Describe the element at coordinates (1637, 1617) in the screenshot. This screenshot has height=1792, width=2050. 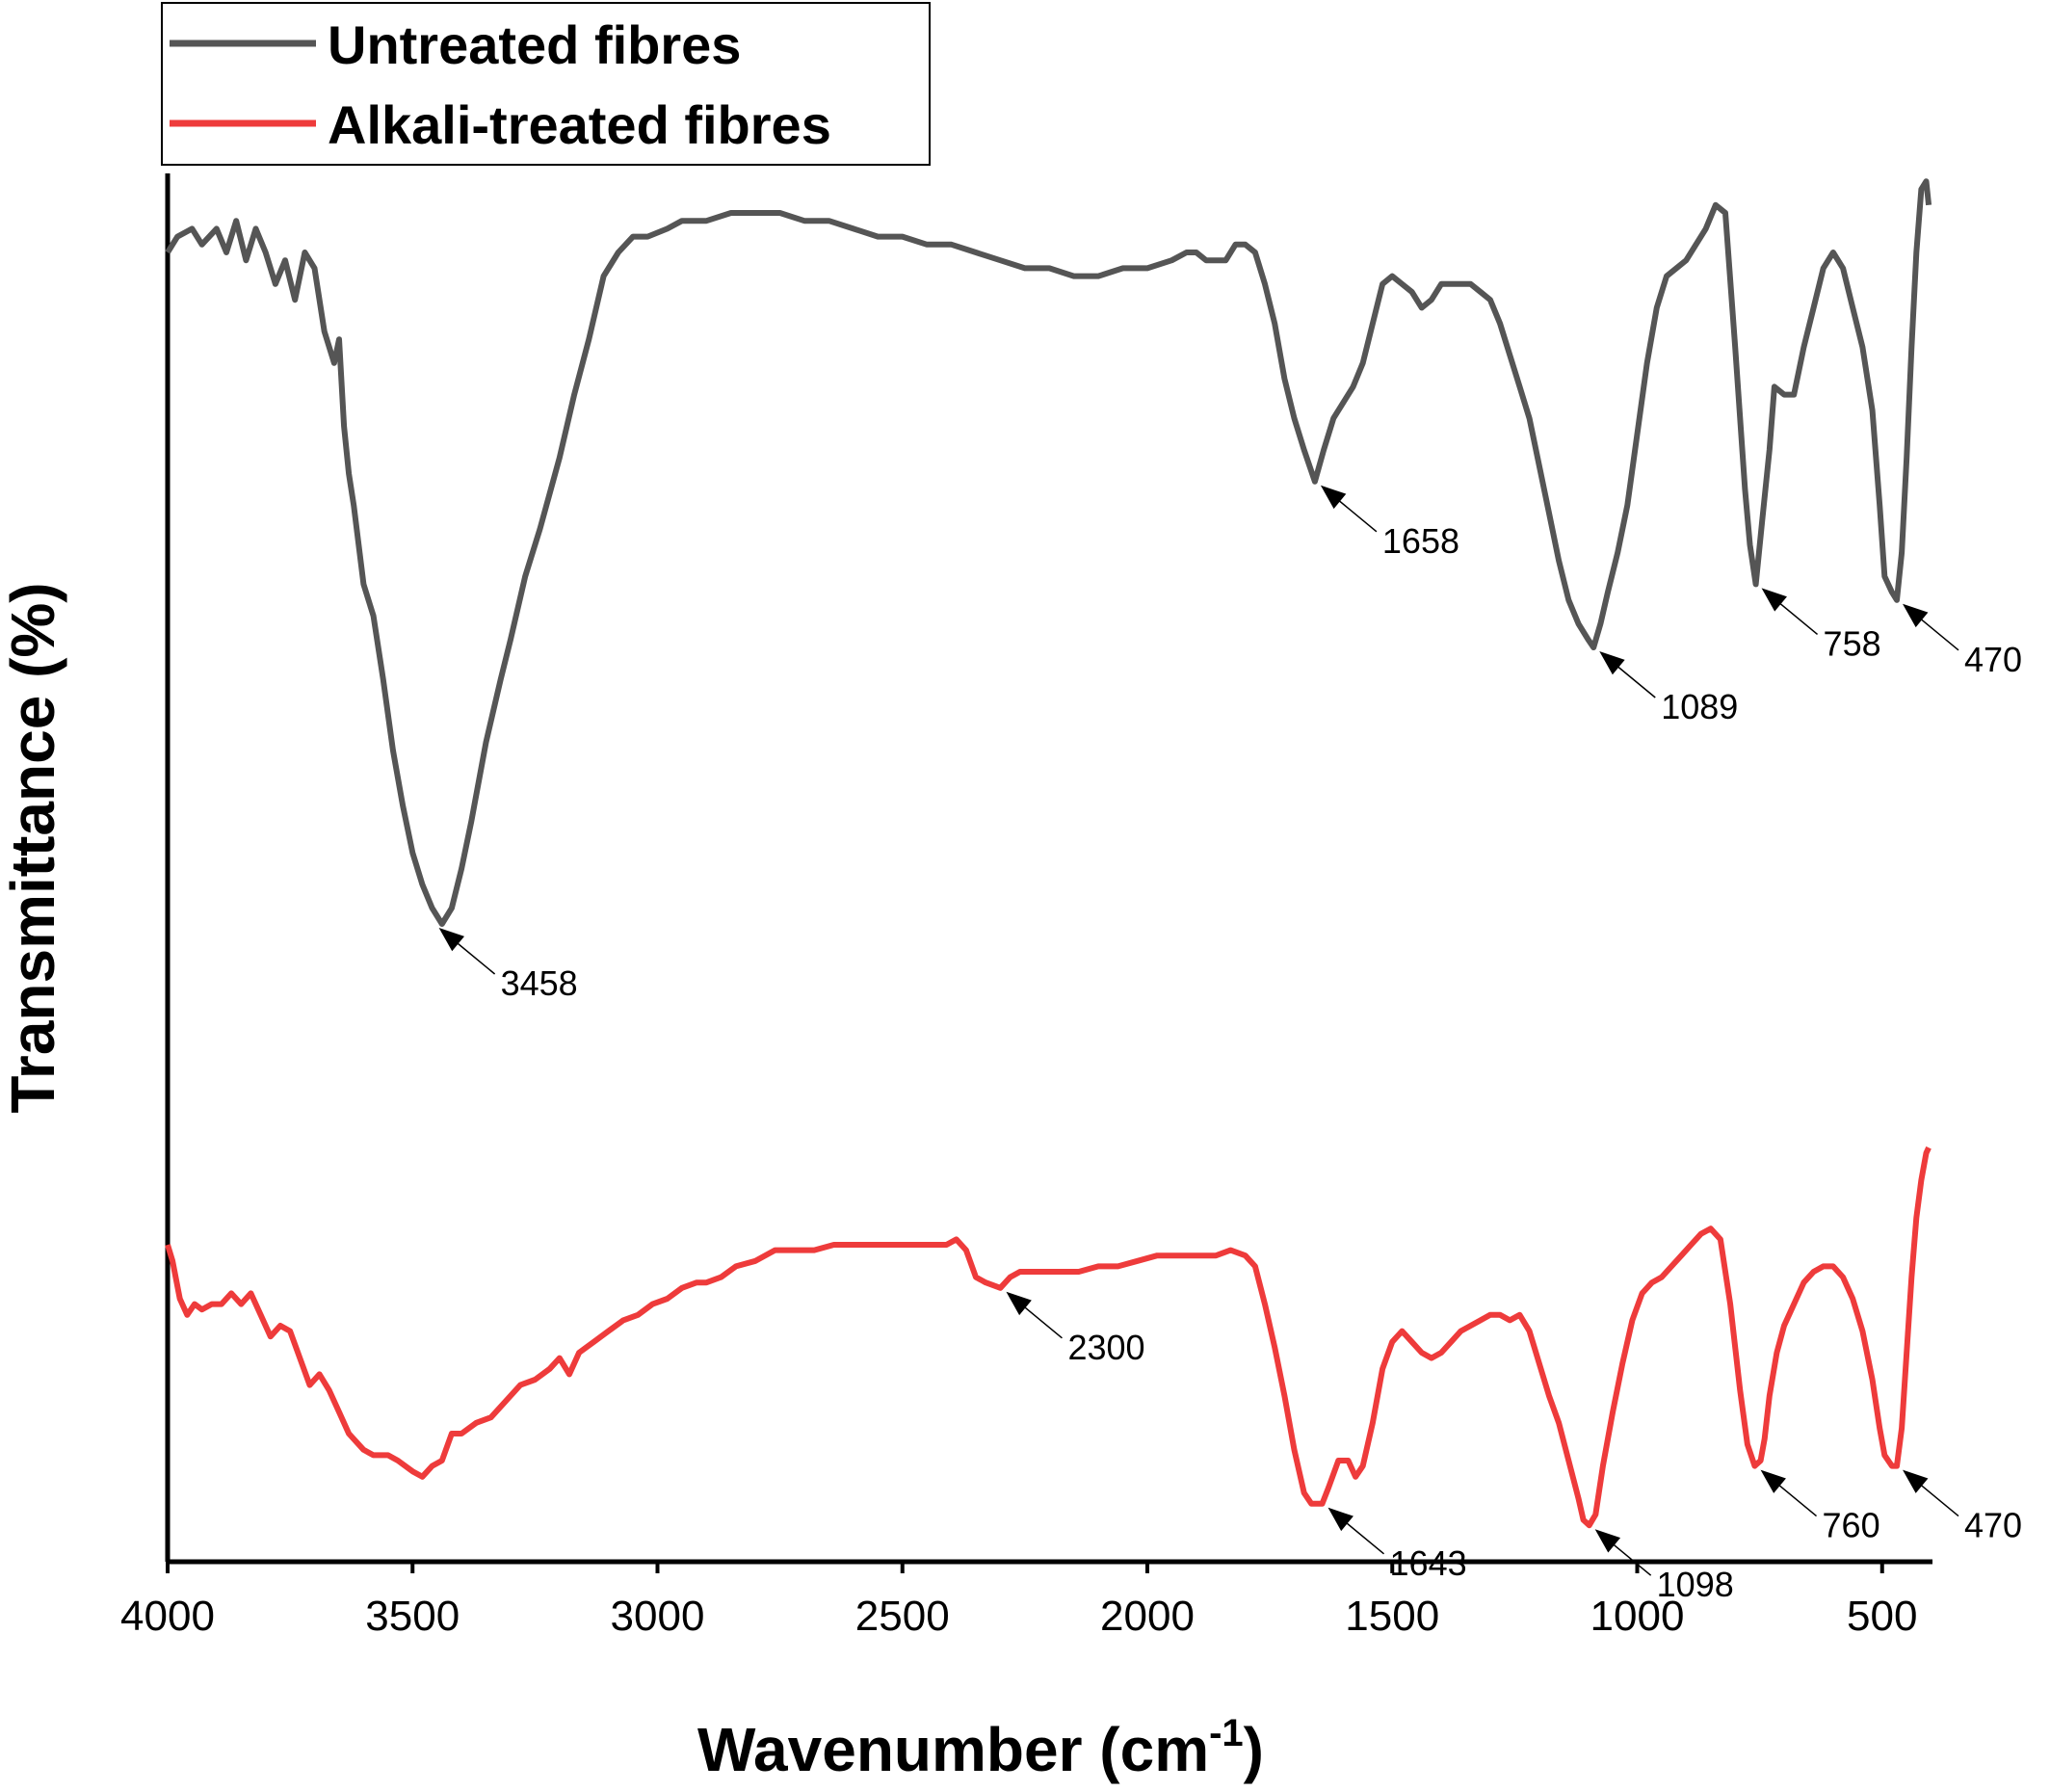
I see `x-tick-label: 1000` at that location.